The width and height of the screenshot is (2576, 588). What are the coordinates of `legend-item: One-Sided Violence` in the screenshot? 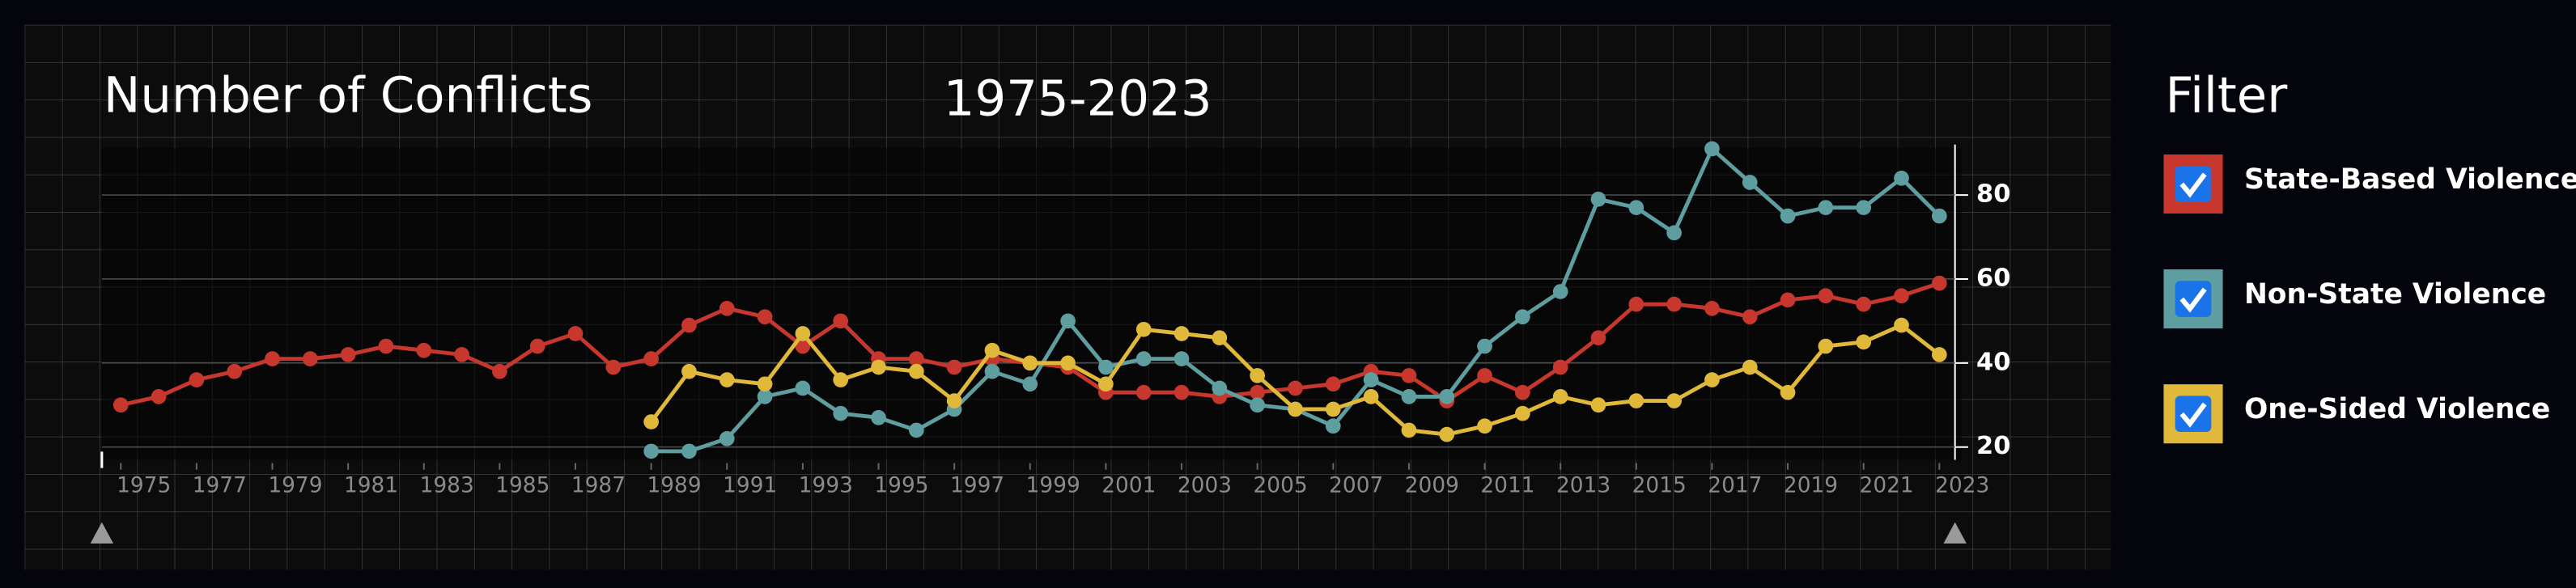 It's located at (2356, 414).